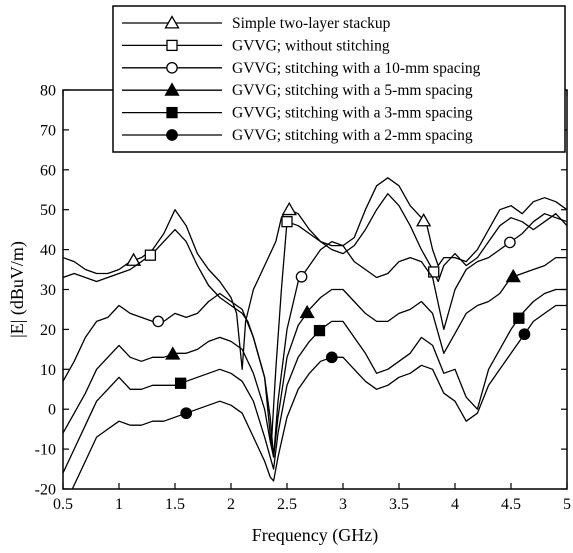 The width and height of the screenshot is (573, 553). What do you see at coordinates (352, 113) in the screenshot?
I see `legend-label: GVVG; stitching with a 3-mm spacing` at bounding box center [352, 113].